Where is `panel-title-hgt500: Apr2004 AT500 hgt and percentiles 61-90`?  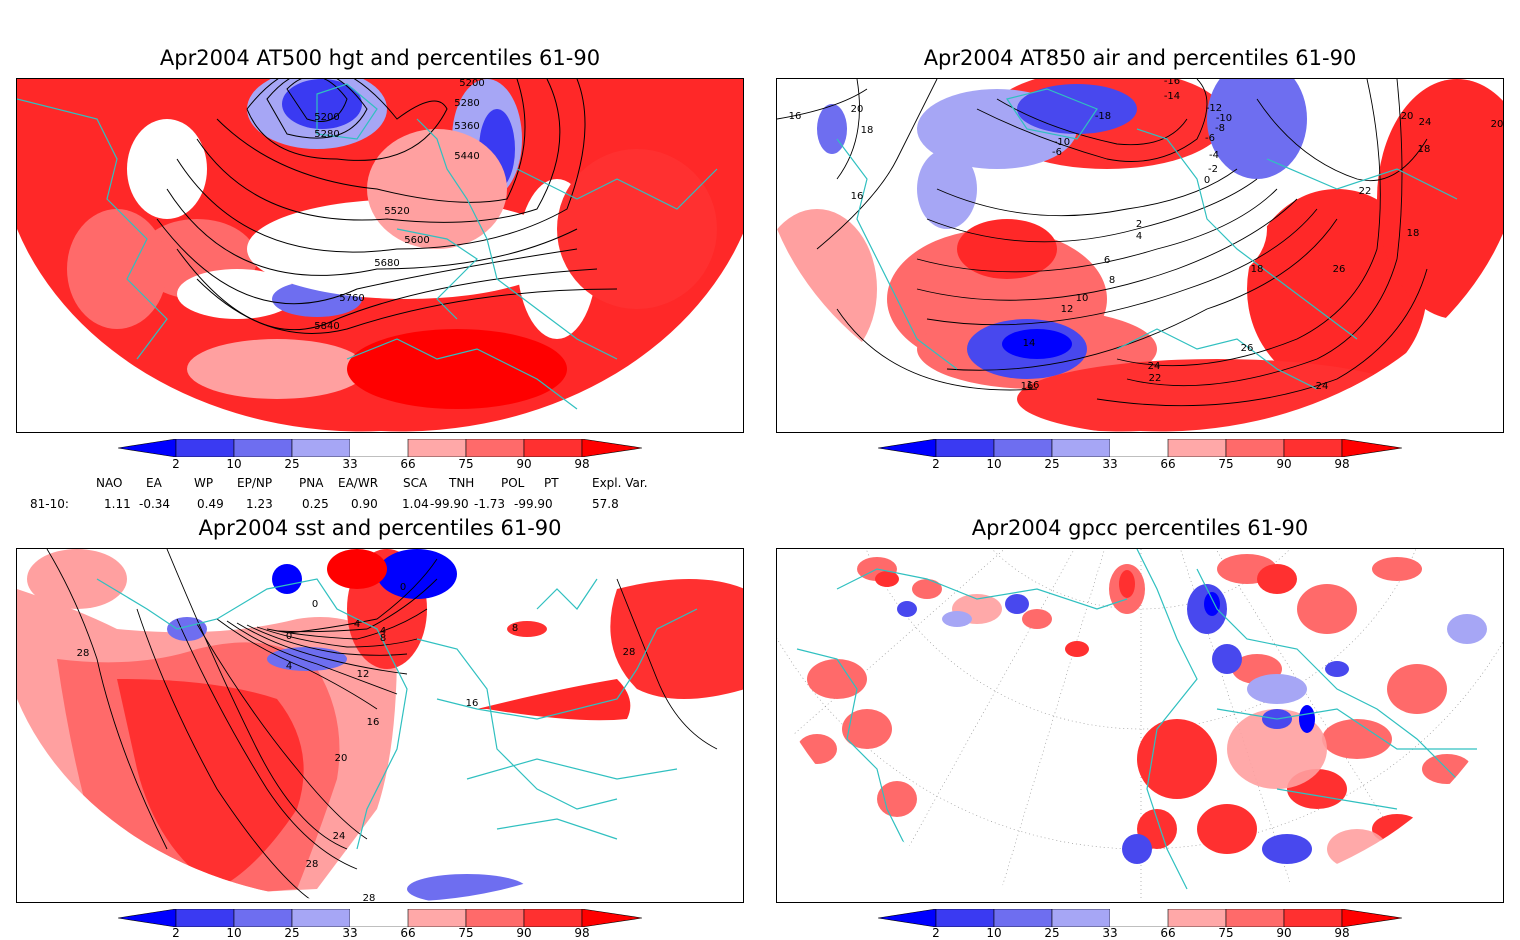
panel-title-hgt500: Apr2004 AT500 hgt and percentiles 61-90 is located at coordinates (380, 58).